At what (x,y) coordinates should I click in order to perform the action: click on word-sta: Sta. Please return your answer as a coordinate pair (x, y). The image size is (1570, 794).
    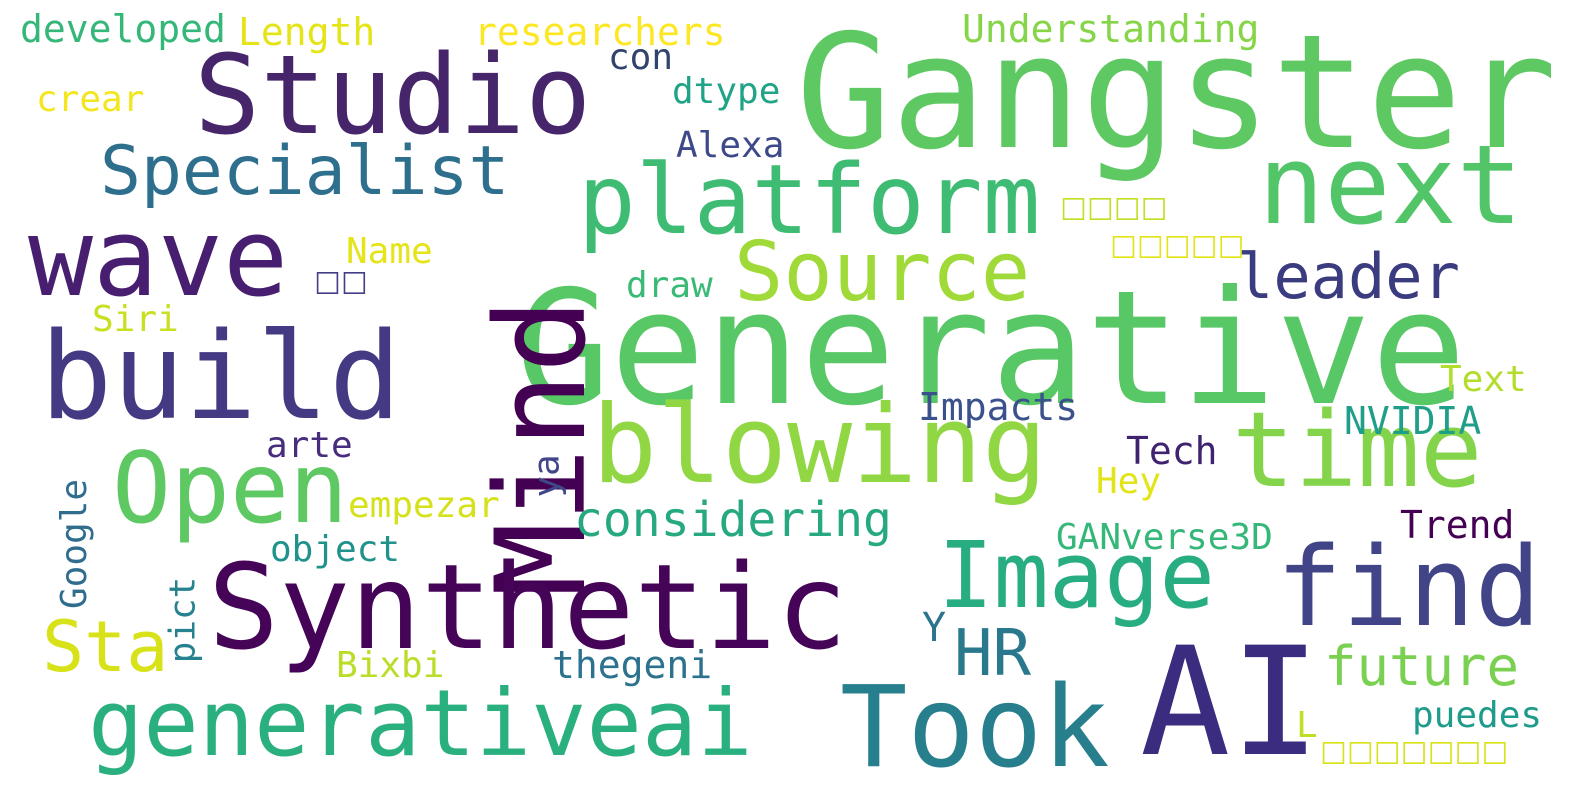
    Looking at the image, I should click on (105, 647).